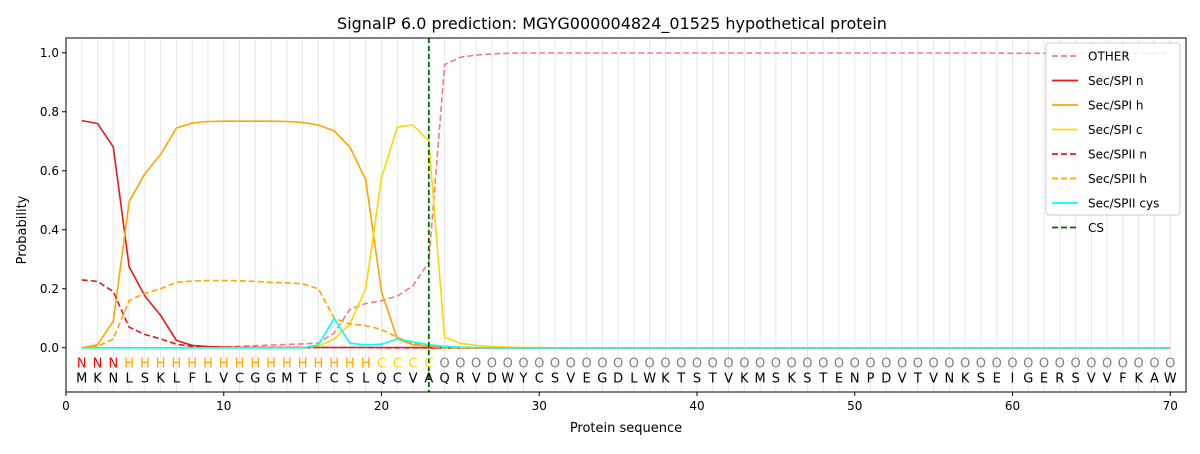 The height and width of the screenshot is (454, 1200). Describe the element at coordinates (223, 406) in the screenshot. I see `x-tick-label: 10` at that location.